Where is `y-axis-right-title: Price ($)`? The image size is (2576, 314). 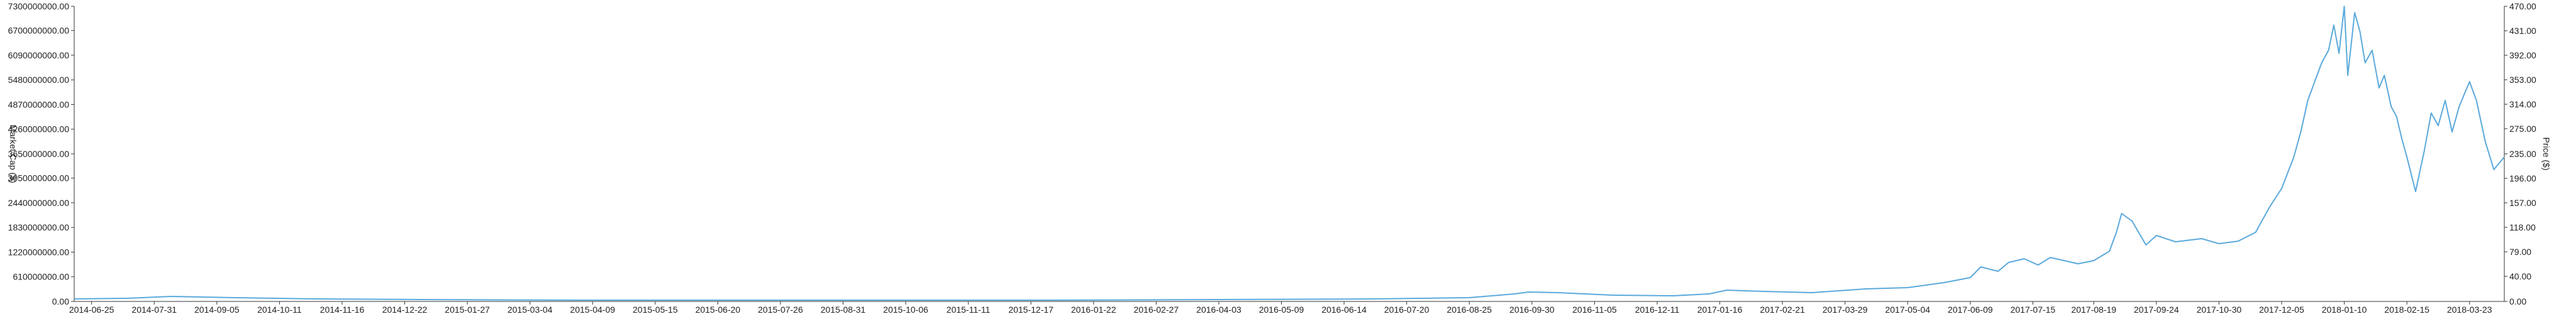
y-axis-right-title: Price ($) is located at coordinates (2546, 154).